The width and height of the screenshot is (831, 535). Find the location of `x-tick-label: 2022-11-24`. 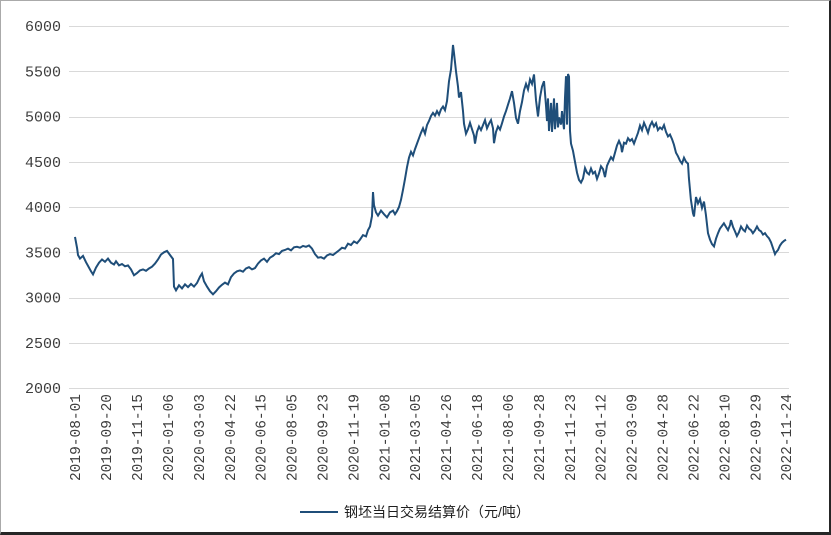

x-tick-label: 2022-11-24 is located at coordinates (788, 437).